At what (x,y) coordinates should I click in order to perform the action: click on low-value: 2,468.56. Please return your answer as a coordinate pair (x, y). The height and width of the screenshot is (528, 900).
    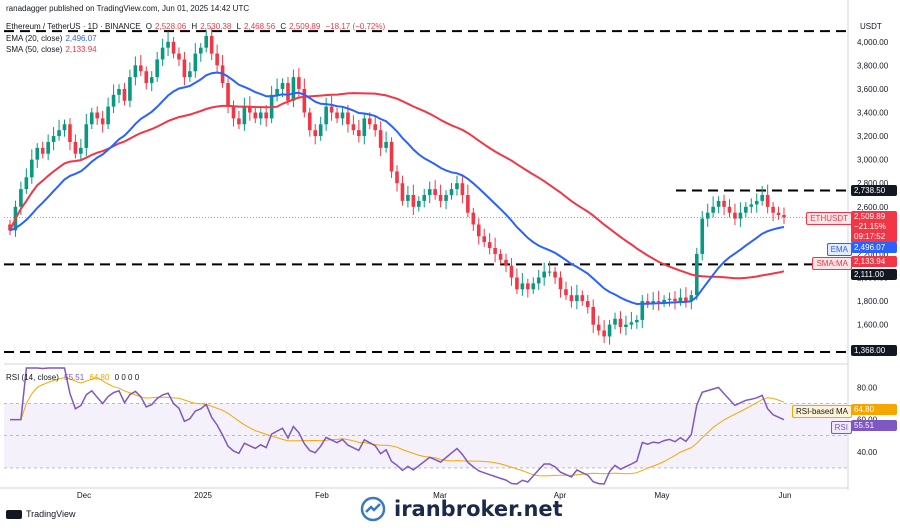
    Looking at the image, I should click on (260, 26).